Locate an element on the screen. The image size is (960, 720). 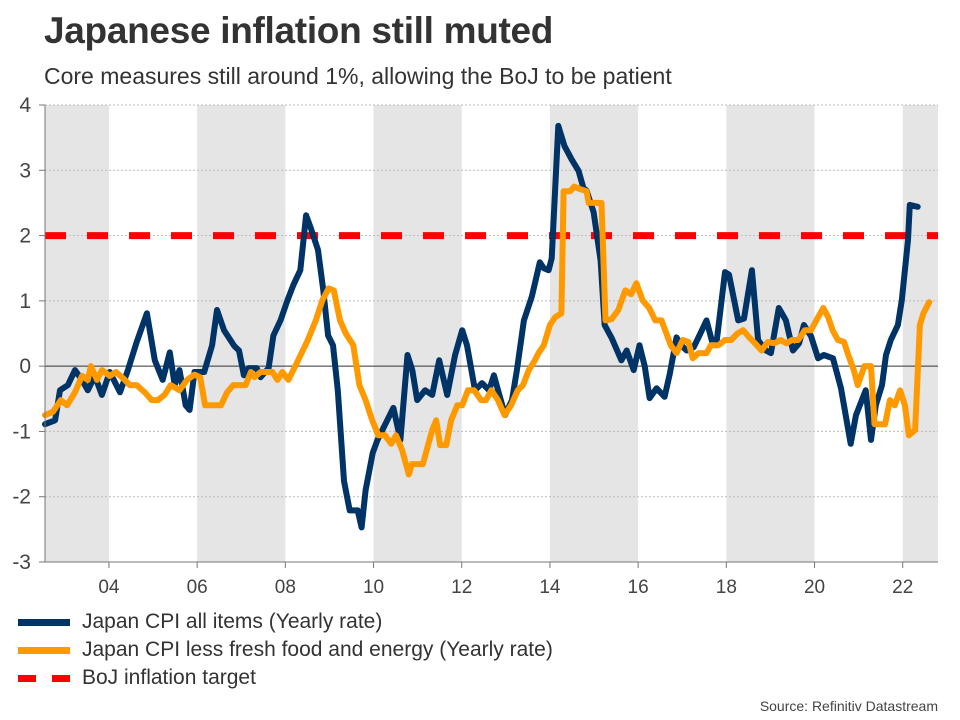
legend-swatch-cpi-core is located at coordinates (44, 650).